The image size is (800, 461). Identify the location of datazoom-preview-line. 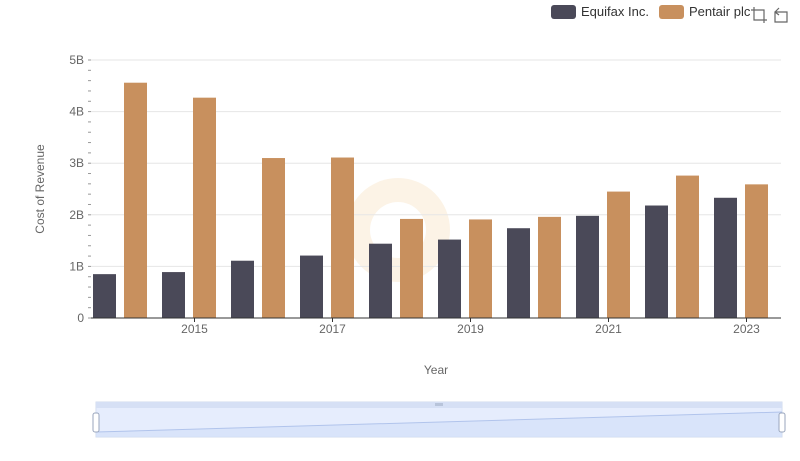
(439, 422).